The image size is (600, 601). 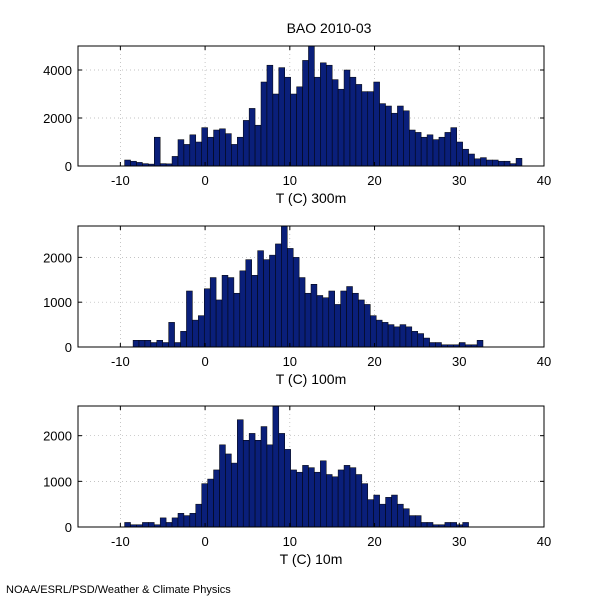 What do you see at coordinates (544, 361) in the screenshot?
I see `x-tick-label: 40` at bounding box center [544, 361].